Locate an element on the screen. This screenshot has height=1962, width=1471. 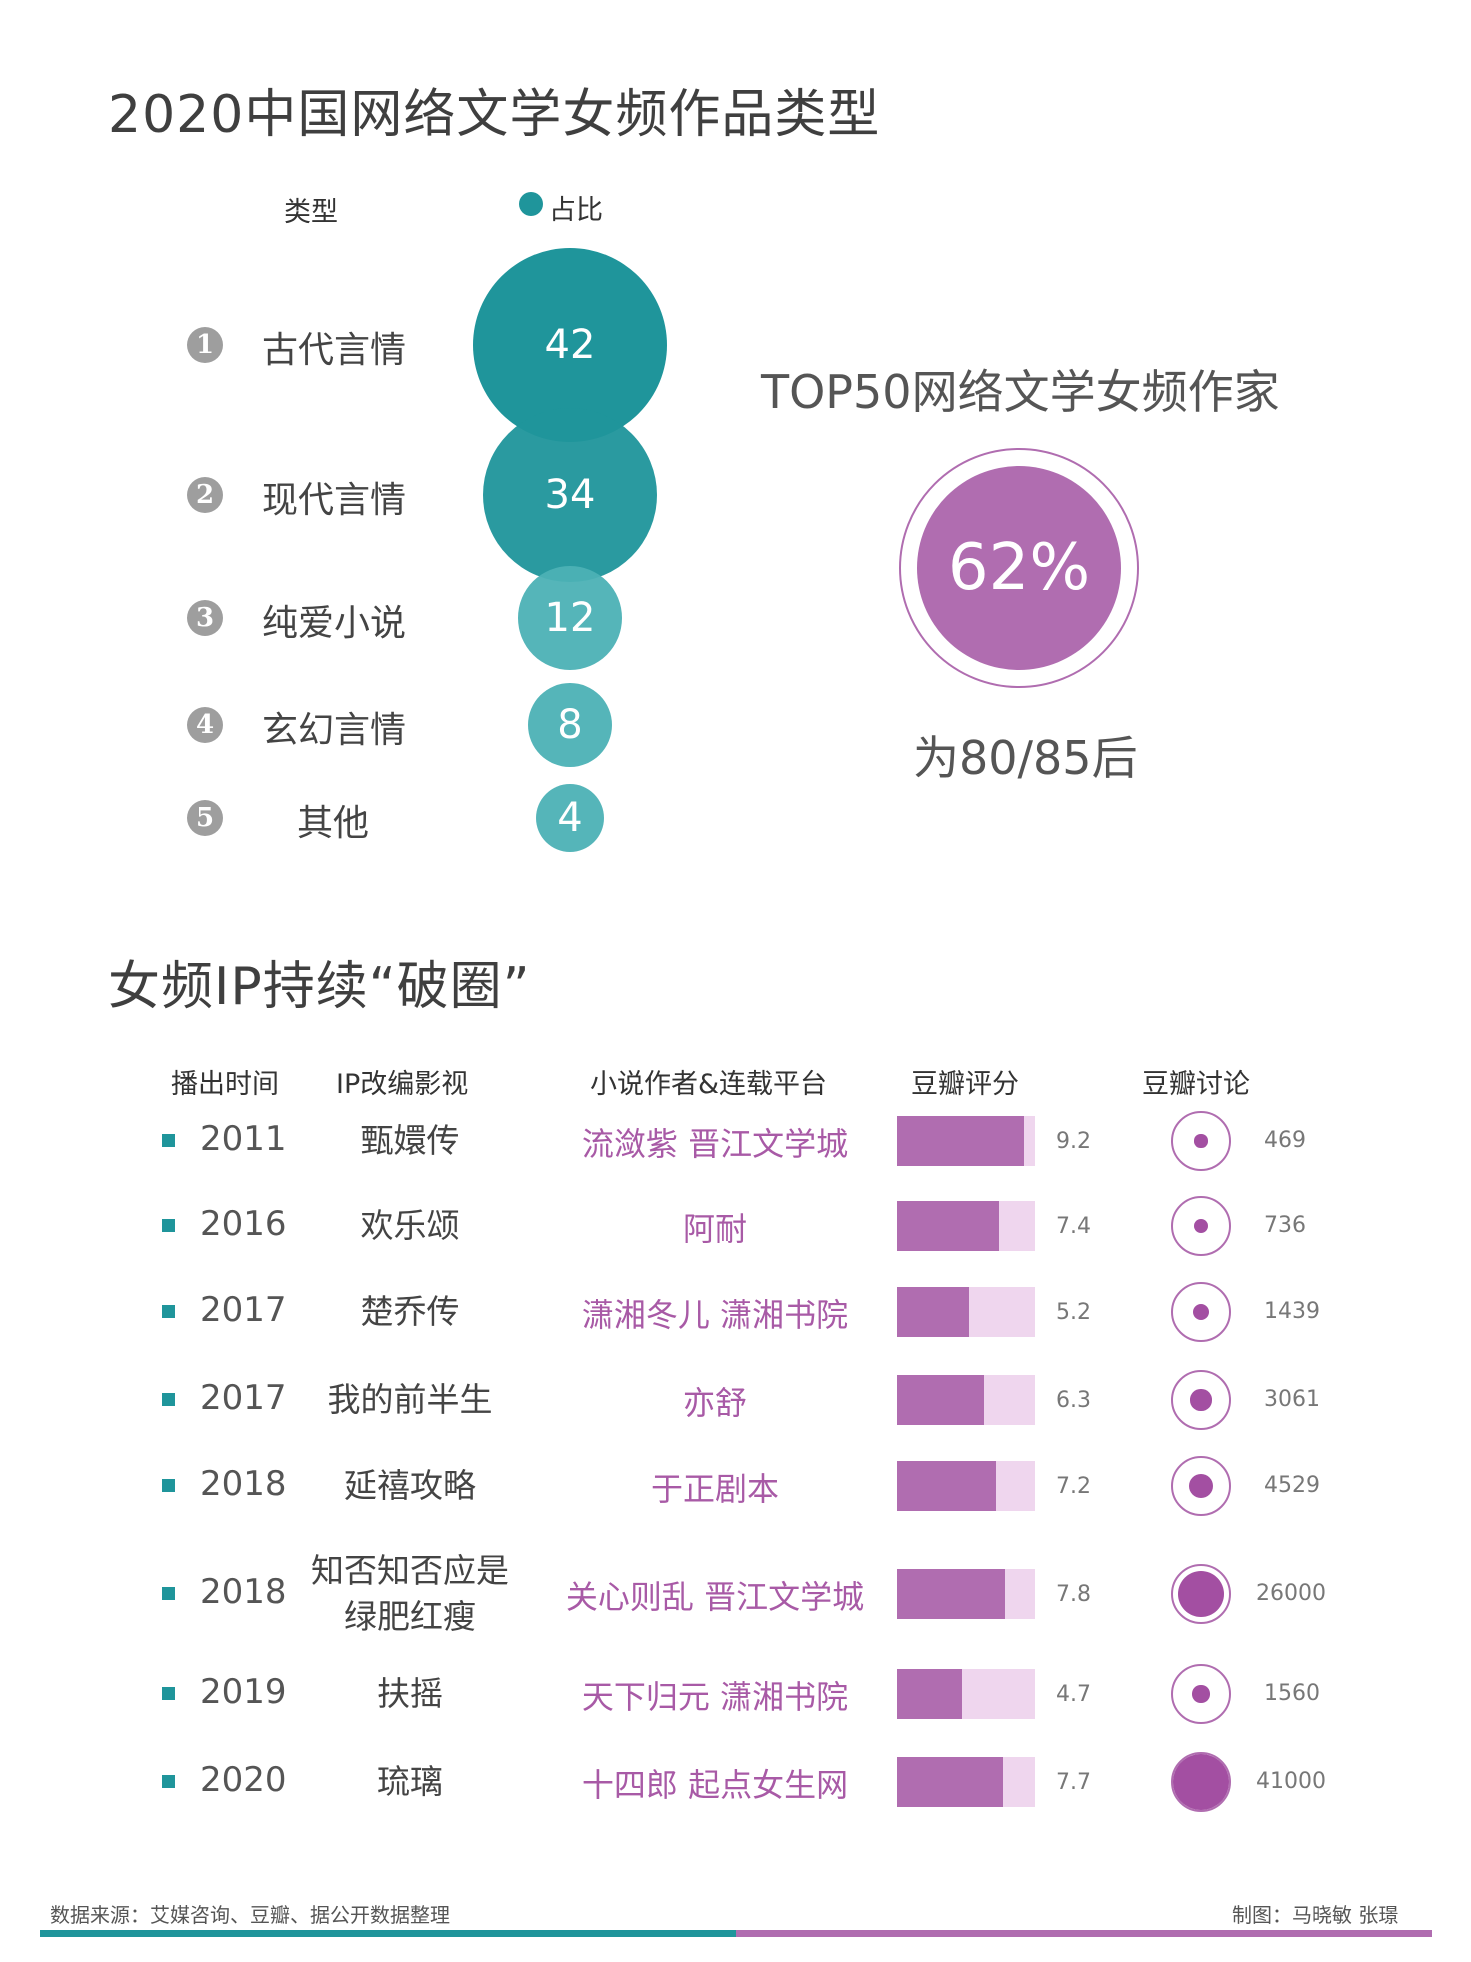
row-show: 欢乐颂 is located at coordinates (410, 1226).